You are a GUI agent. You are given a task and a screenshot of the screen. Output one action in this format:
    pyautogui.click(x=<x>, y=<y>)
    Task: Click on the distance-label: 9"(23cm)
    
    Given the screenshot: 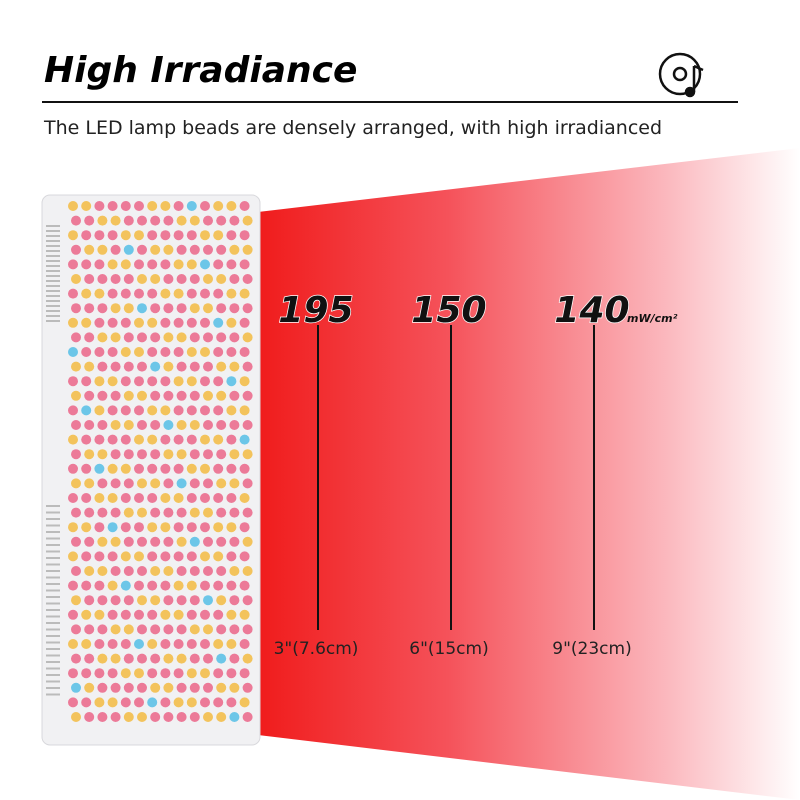 What is the action you would take?
    pyautogui.click(x=591, y=649)
    